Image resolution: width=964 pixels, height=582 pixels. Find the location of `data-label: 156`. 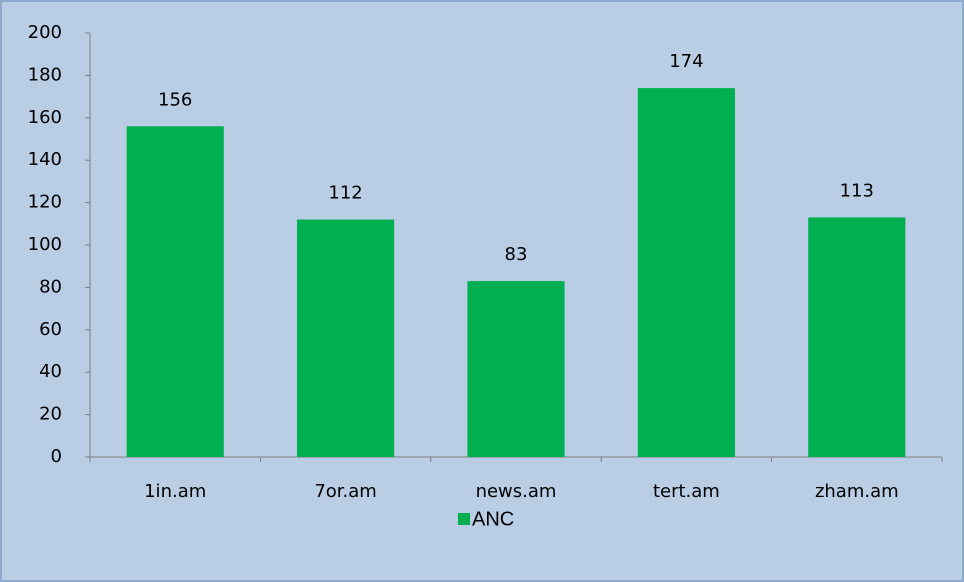

data-label: 156 is located at coordinates (175, 99).